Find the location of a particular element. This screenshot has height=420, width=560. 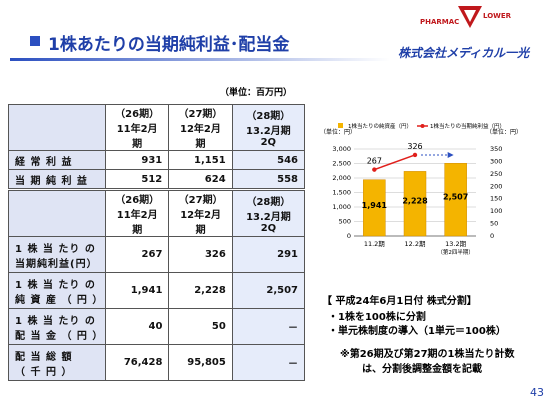

note-item: ・単元株制度の導入（1単元＝100株） is located at coordinates (417, 331).